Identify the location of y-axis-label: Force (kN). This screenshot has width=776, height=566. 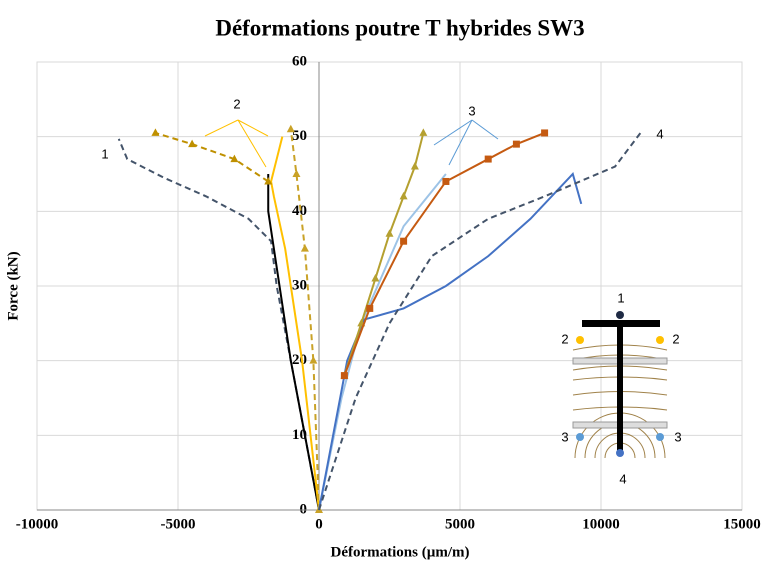
(13, 285).